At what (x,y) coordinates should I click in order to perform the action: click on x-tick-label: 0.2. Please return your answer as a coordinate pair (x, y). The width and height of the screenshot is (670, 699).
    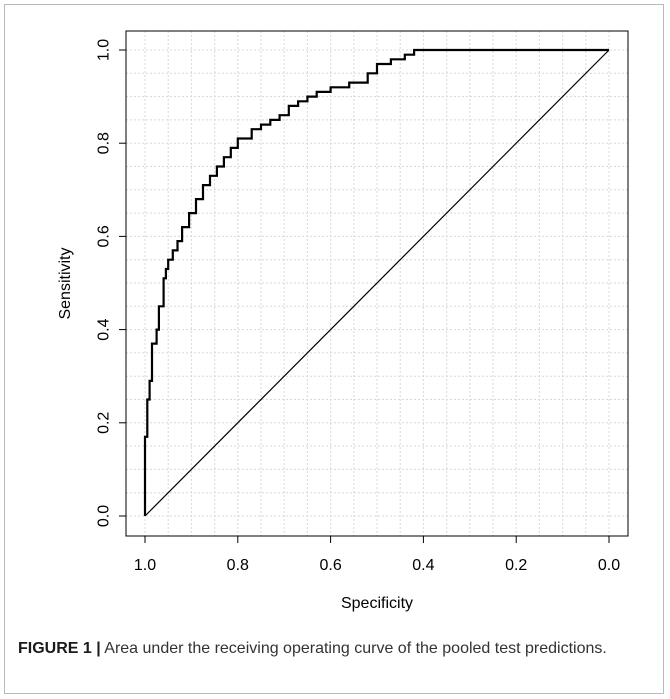
    Looking at the image, I should click on (516, 565).